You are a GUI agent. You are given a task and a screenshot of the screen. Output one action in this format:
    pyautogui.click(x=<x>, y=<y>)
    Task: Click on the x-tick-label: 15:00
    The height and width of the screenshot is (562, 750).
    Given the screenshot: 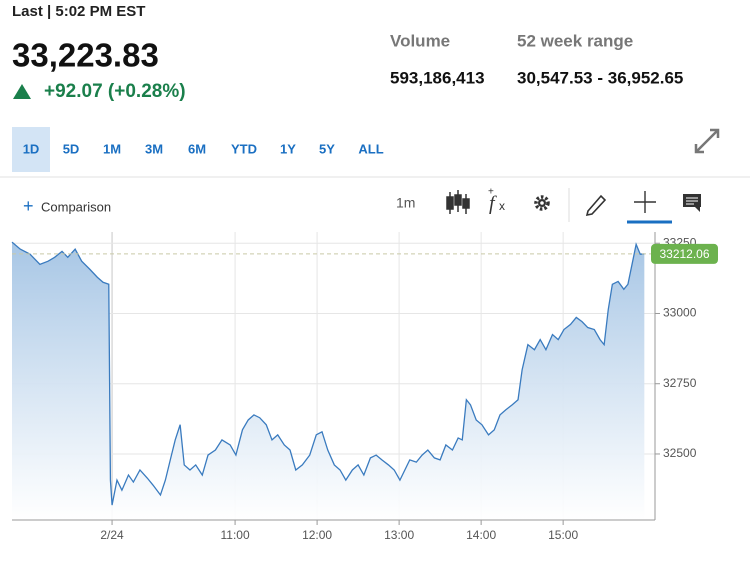 What is the action you would take?
    pyautogui.click(x=563, y=535)
    